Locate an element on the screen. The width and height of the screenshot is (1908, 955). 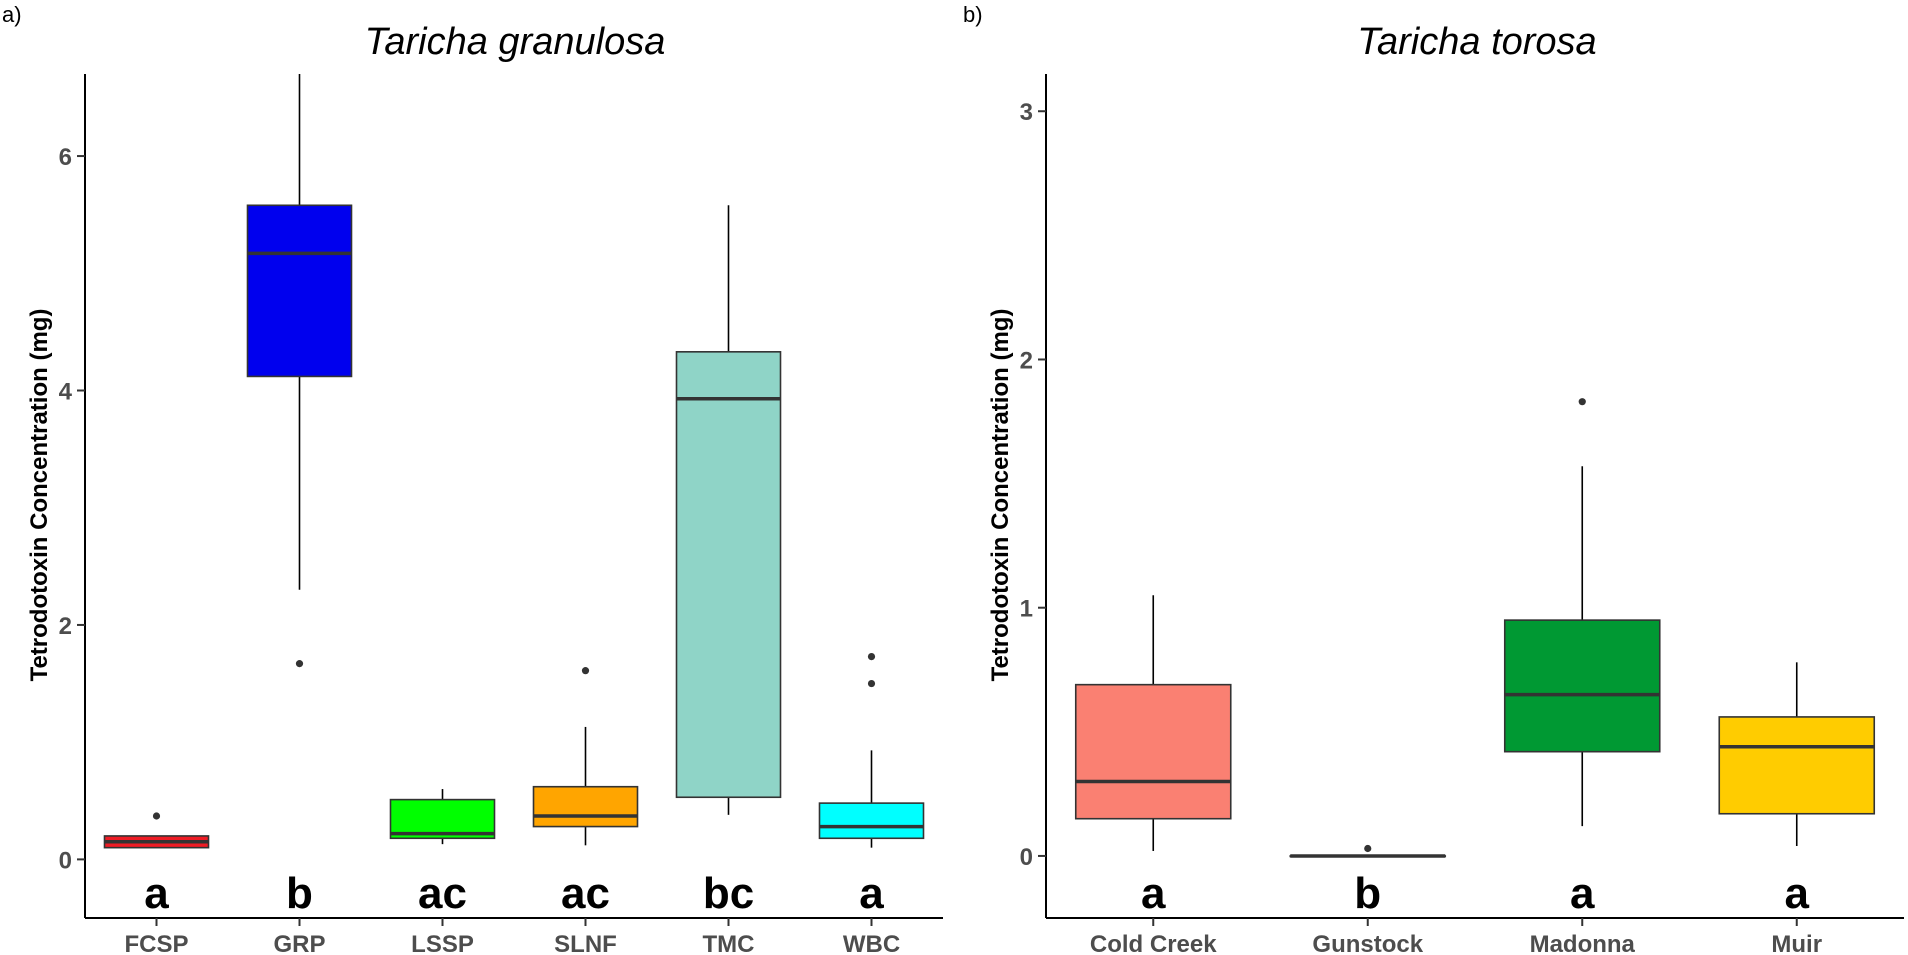
panel-a-y-axis-label: Tetrodotoxin Concentration (mg) is located at coordinates (39, 495).